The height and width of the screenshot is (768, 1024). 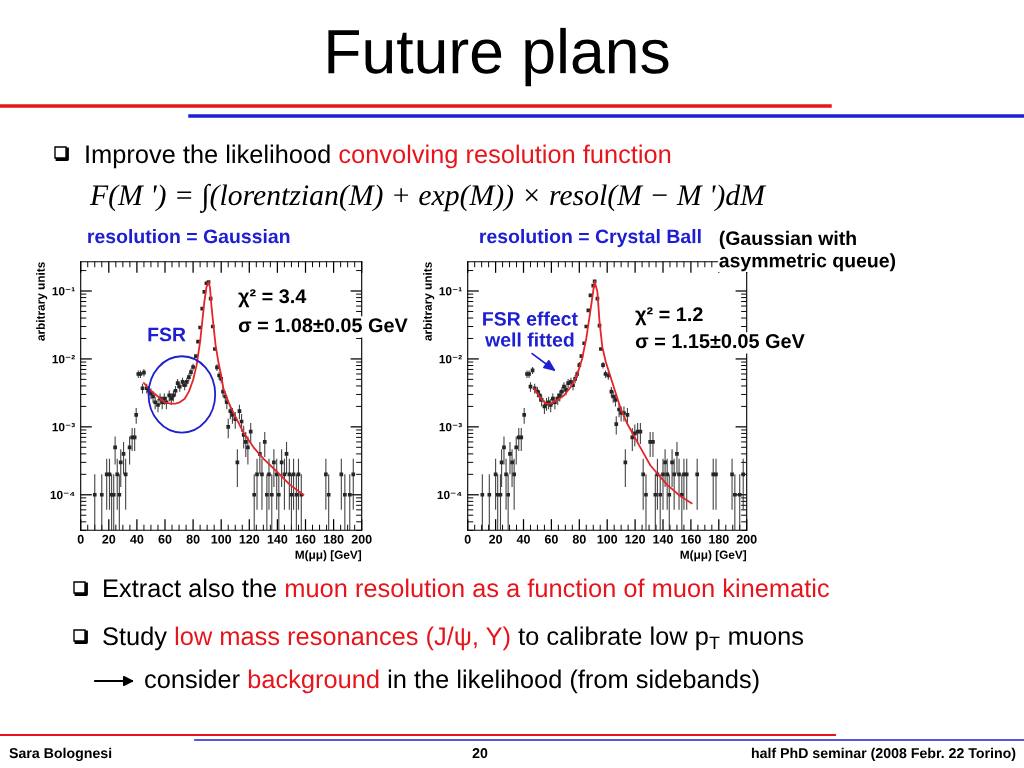 What do you see at coordinates (313, 681) in the screenshot?
I see `text: background` at bounding box center [313, 681].